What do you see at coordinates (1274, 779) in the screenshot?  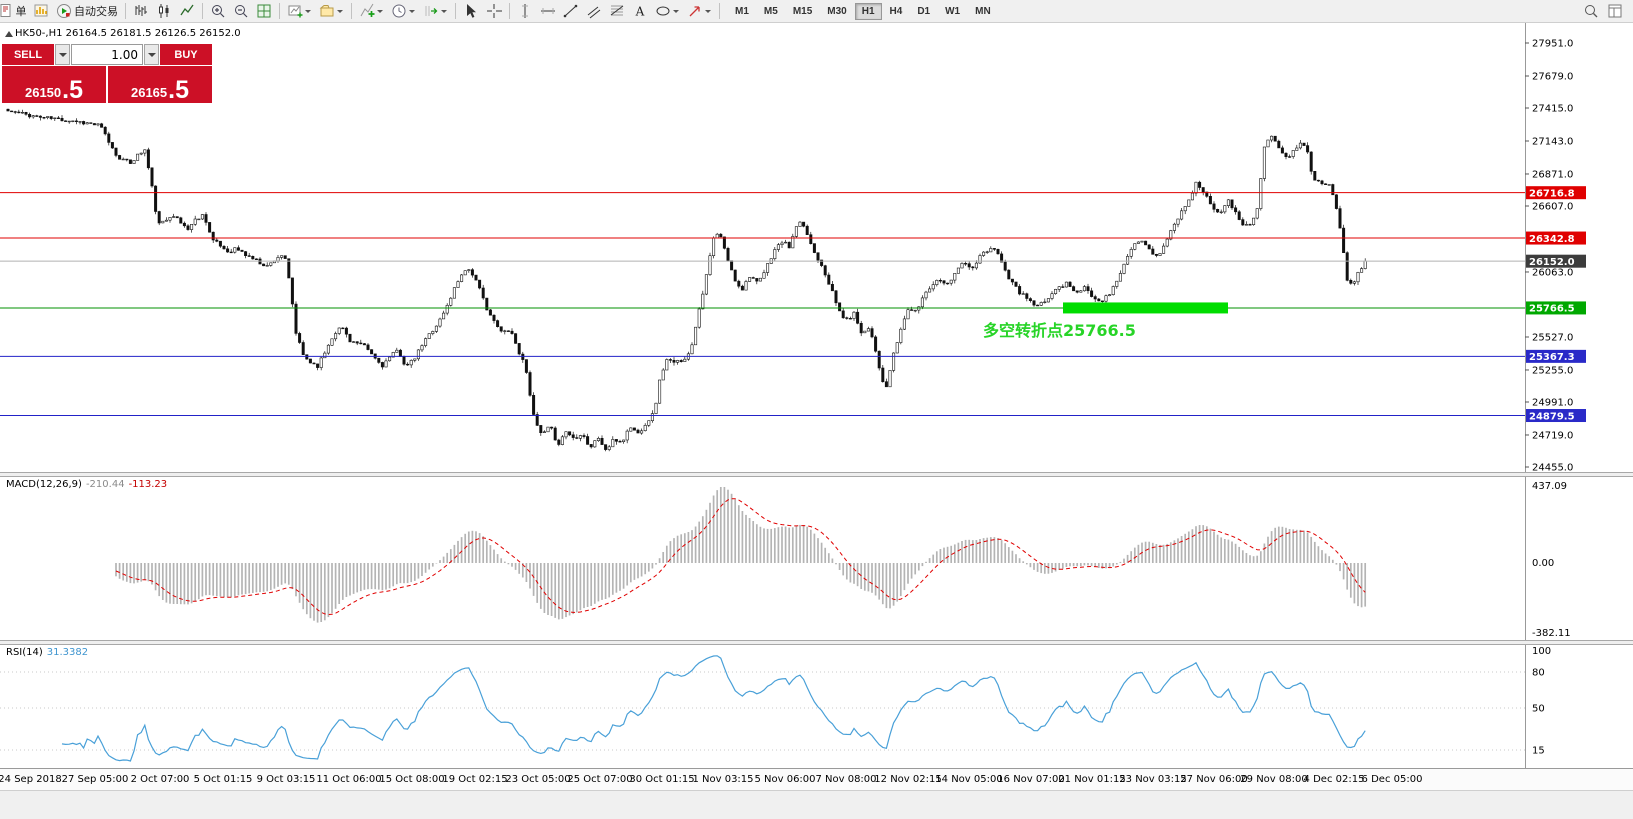 I see `time-axis-label: 29 Nov 08:00` at bounding box center [1274, 779].